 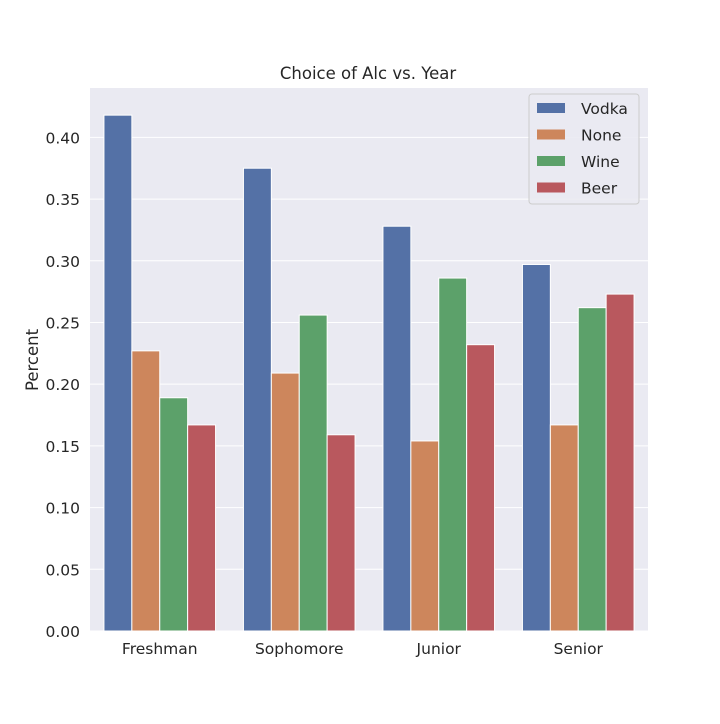 What do you see at coordinates (299, 649) in the screenshot?
I see `x-tick-label: Sophomore` at bounding box center [299, 649].